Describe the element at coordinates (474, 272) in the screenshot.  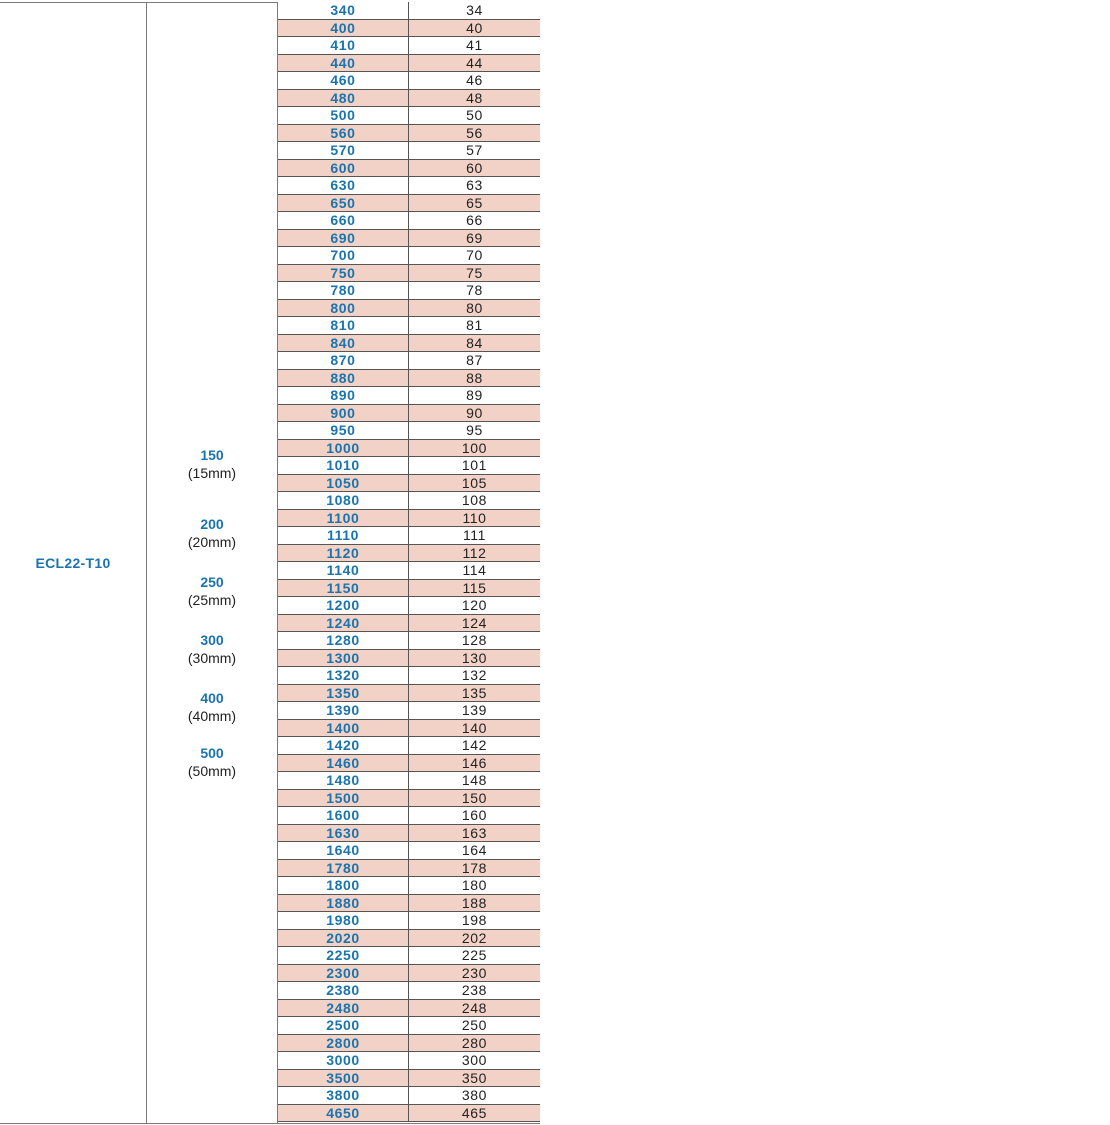
I see `teeth-cell: 75` at that location.